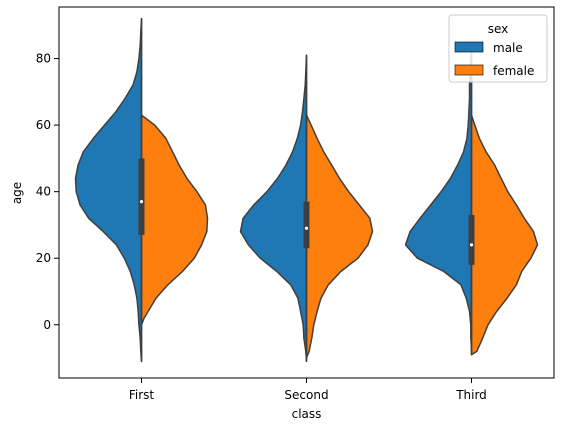 The height and width of the screenshot is (432, 562). I want to click on y-tick-label: 60, so click(43, 125).